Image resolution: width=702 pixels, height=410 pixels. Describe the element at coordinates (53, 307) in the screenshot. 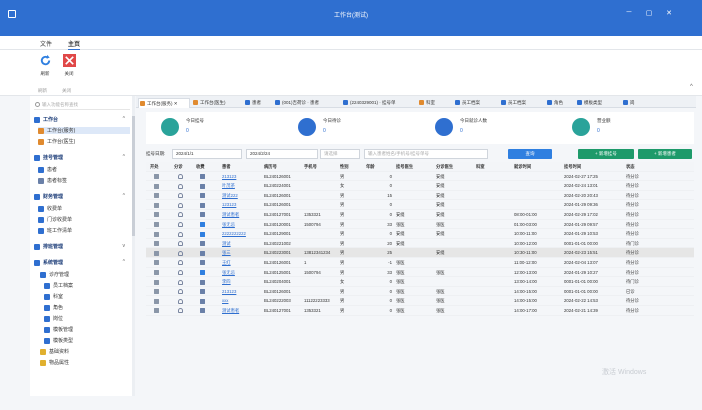

I see `sidebar-item-role: 角色` at that location.